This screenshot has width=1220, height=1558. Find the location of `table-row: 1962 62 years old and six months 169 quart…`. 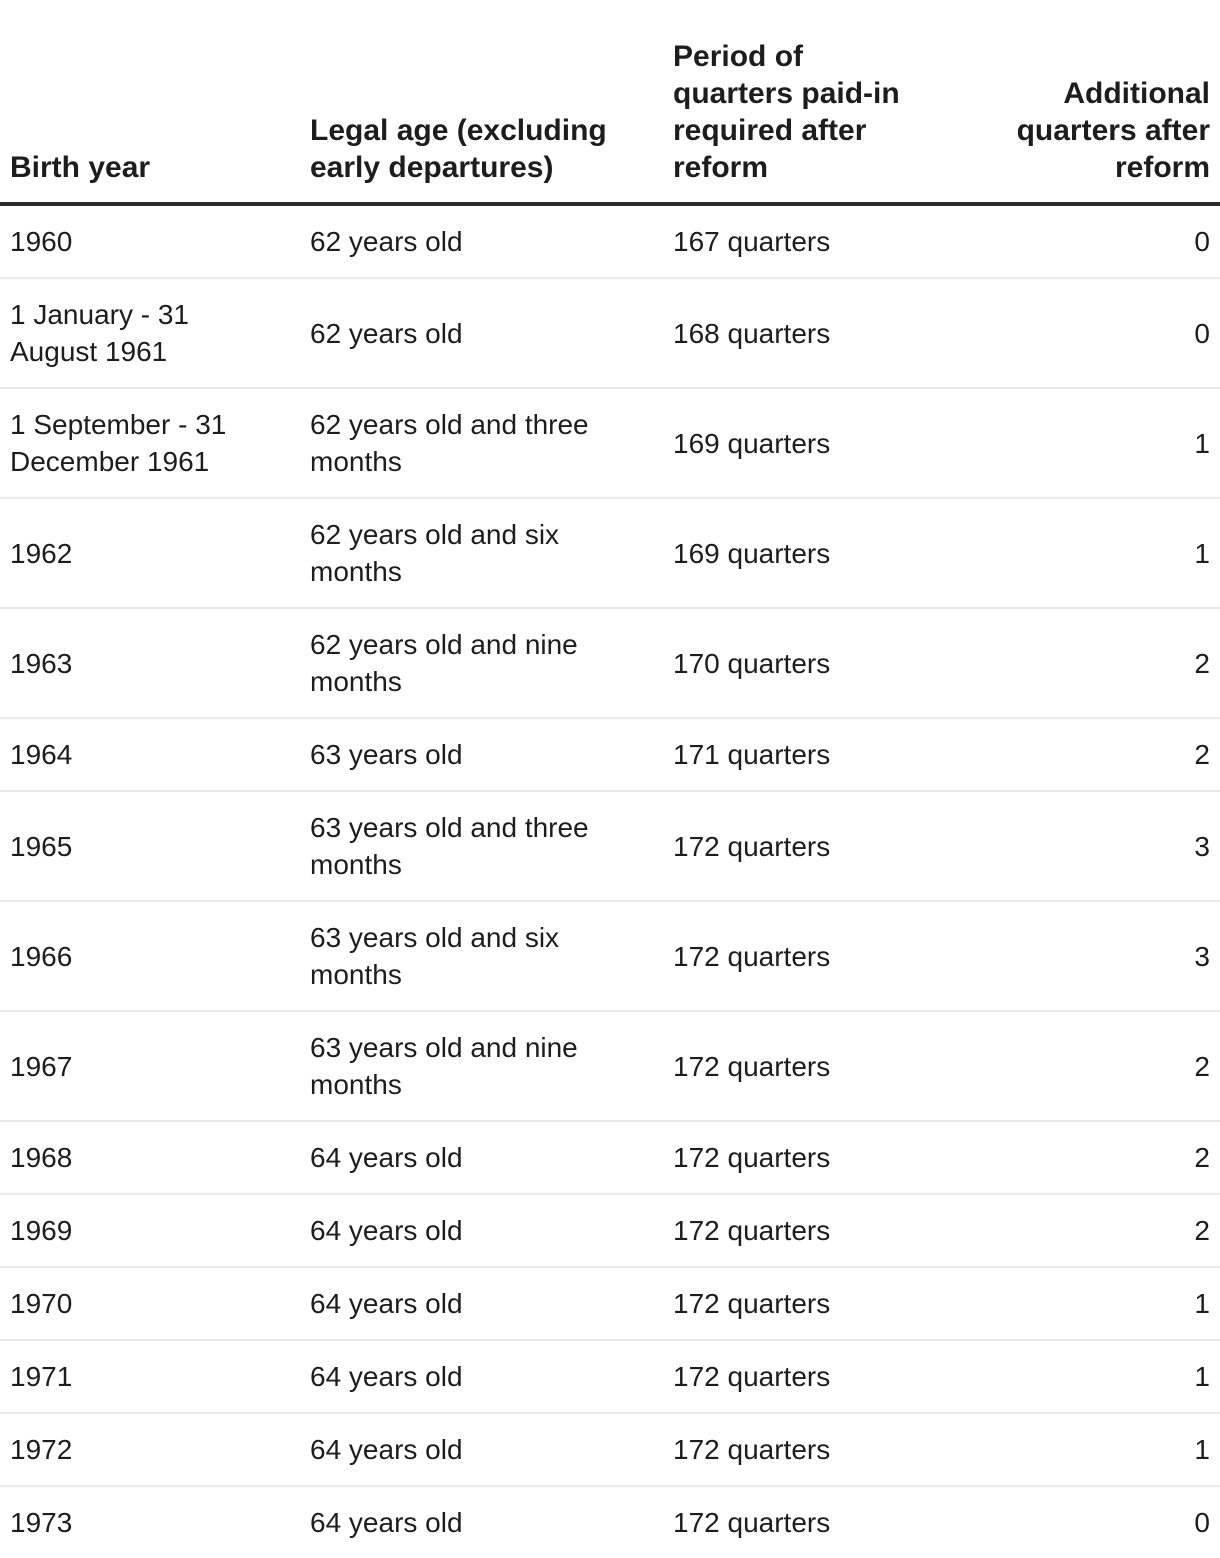

table-row: 1962 62 years old and six months 169 quart… is located at coordinates (610, 552).